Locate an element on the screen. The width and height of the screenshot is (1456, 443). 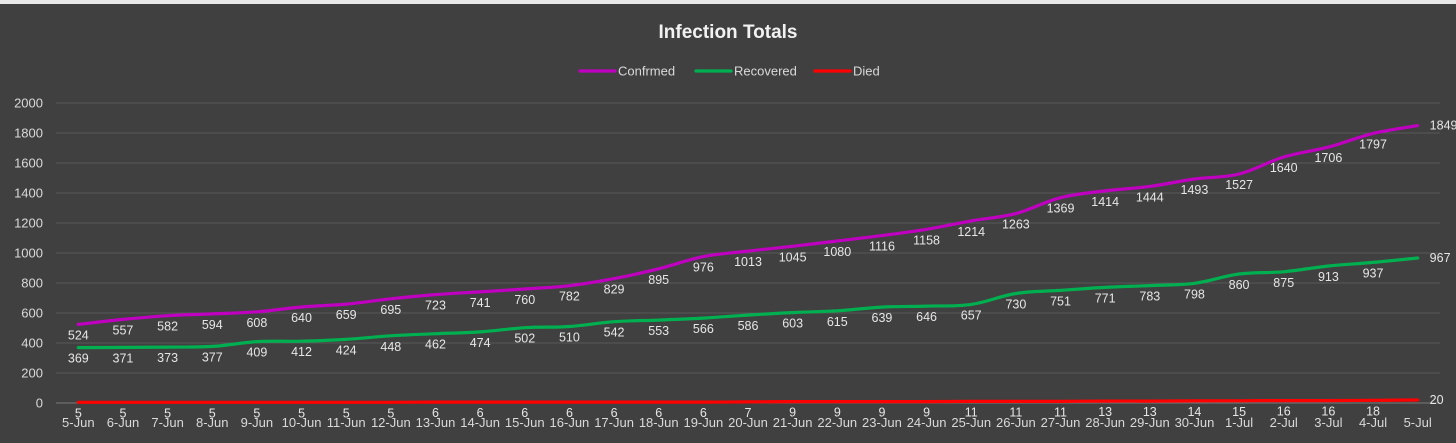
data-label-recovered: 448 is located at coordinates (390, 347).